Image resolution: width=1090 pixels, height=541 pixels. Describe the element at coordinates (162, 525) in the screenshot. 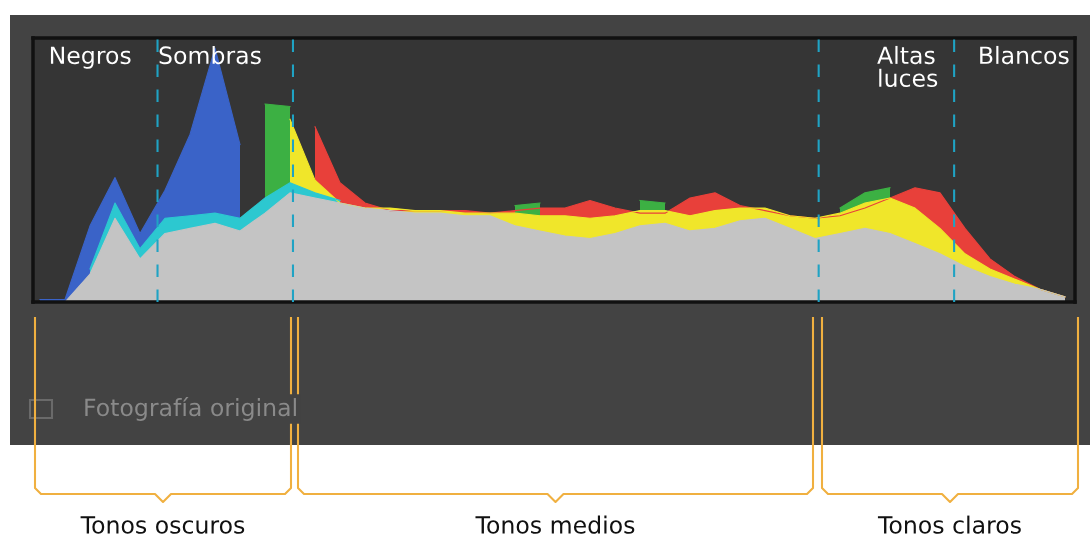

I see `text: Tonos oscuros` at that location.